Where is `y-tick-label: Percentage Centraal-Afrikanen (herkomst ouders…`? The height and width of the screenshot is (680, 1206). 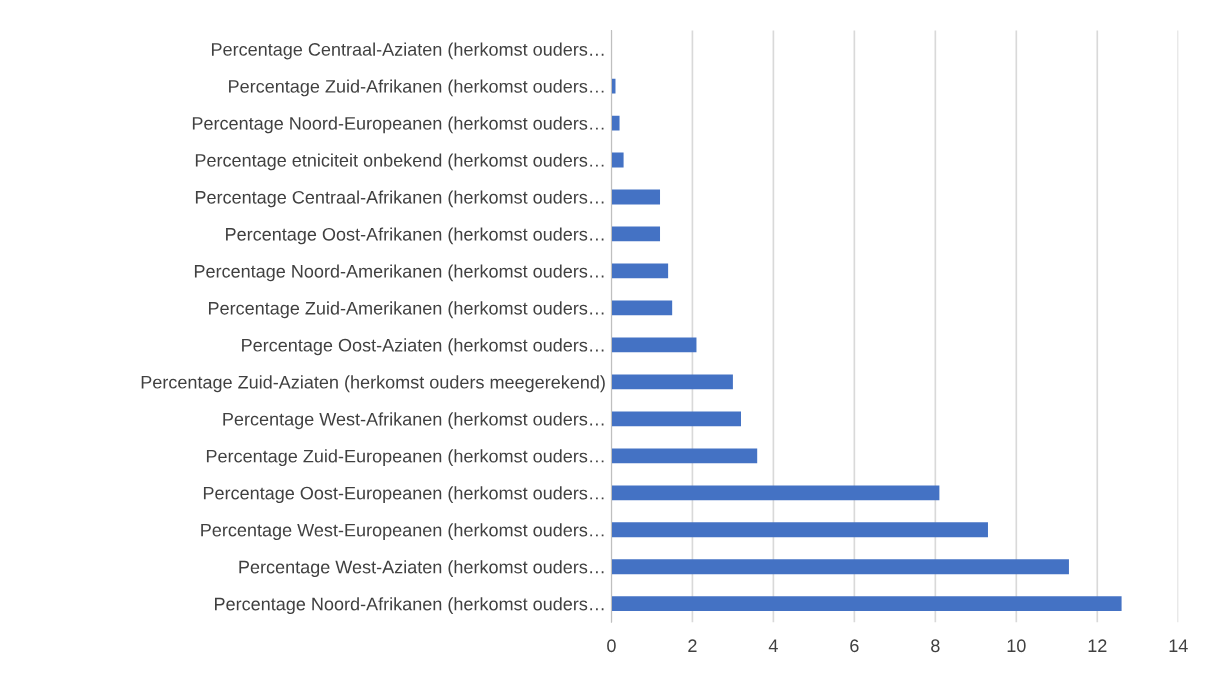
y-tick-label: Percentage Centraal-Afrikanen (herkomst ouders… is located at coordinates (399, 199).